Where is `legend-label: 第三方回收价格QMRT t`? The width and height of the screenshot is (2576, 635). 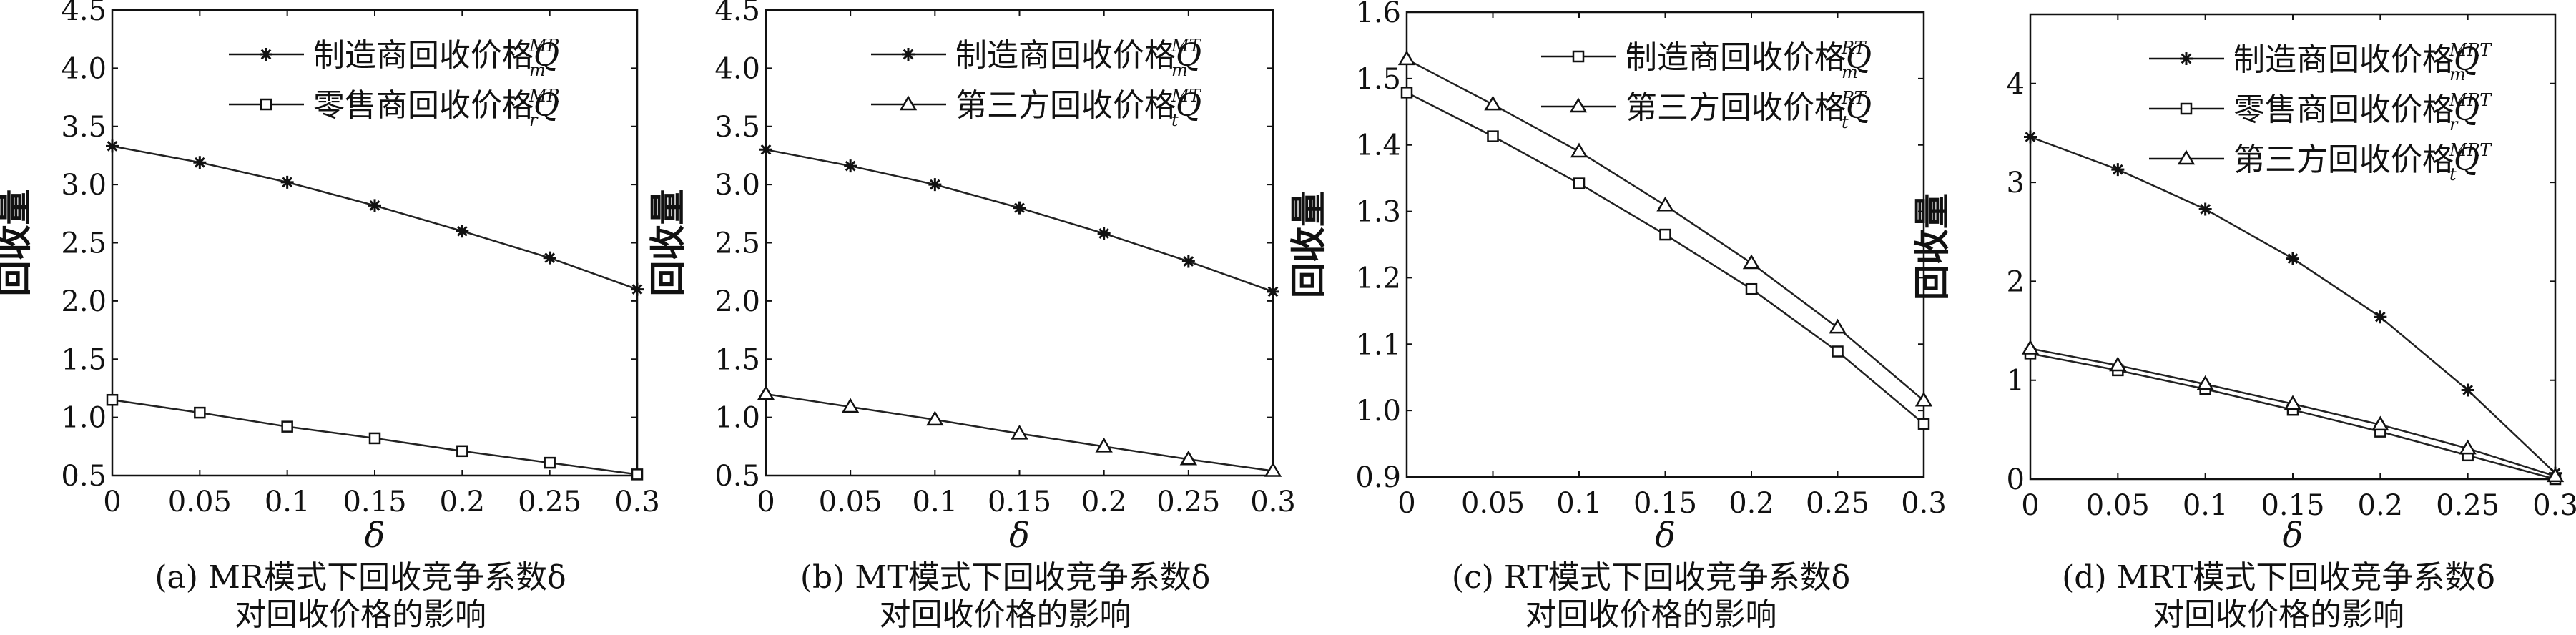 legend-label: 第三方回收价格QMRT t is located at coordinates (2362, 162).